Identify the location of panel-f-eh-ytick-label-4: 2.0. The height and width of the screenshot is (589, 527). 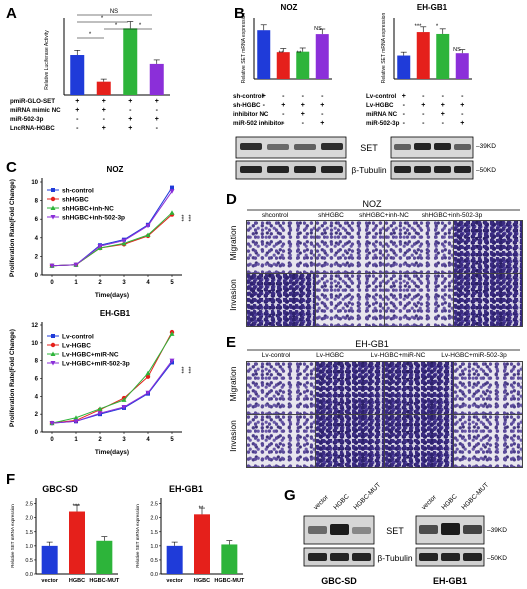
(154, 519).